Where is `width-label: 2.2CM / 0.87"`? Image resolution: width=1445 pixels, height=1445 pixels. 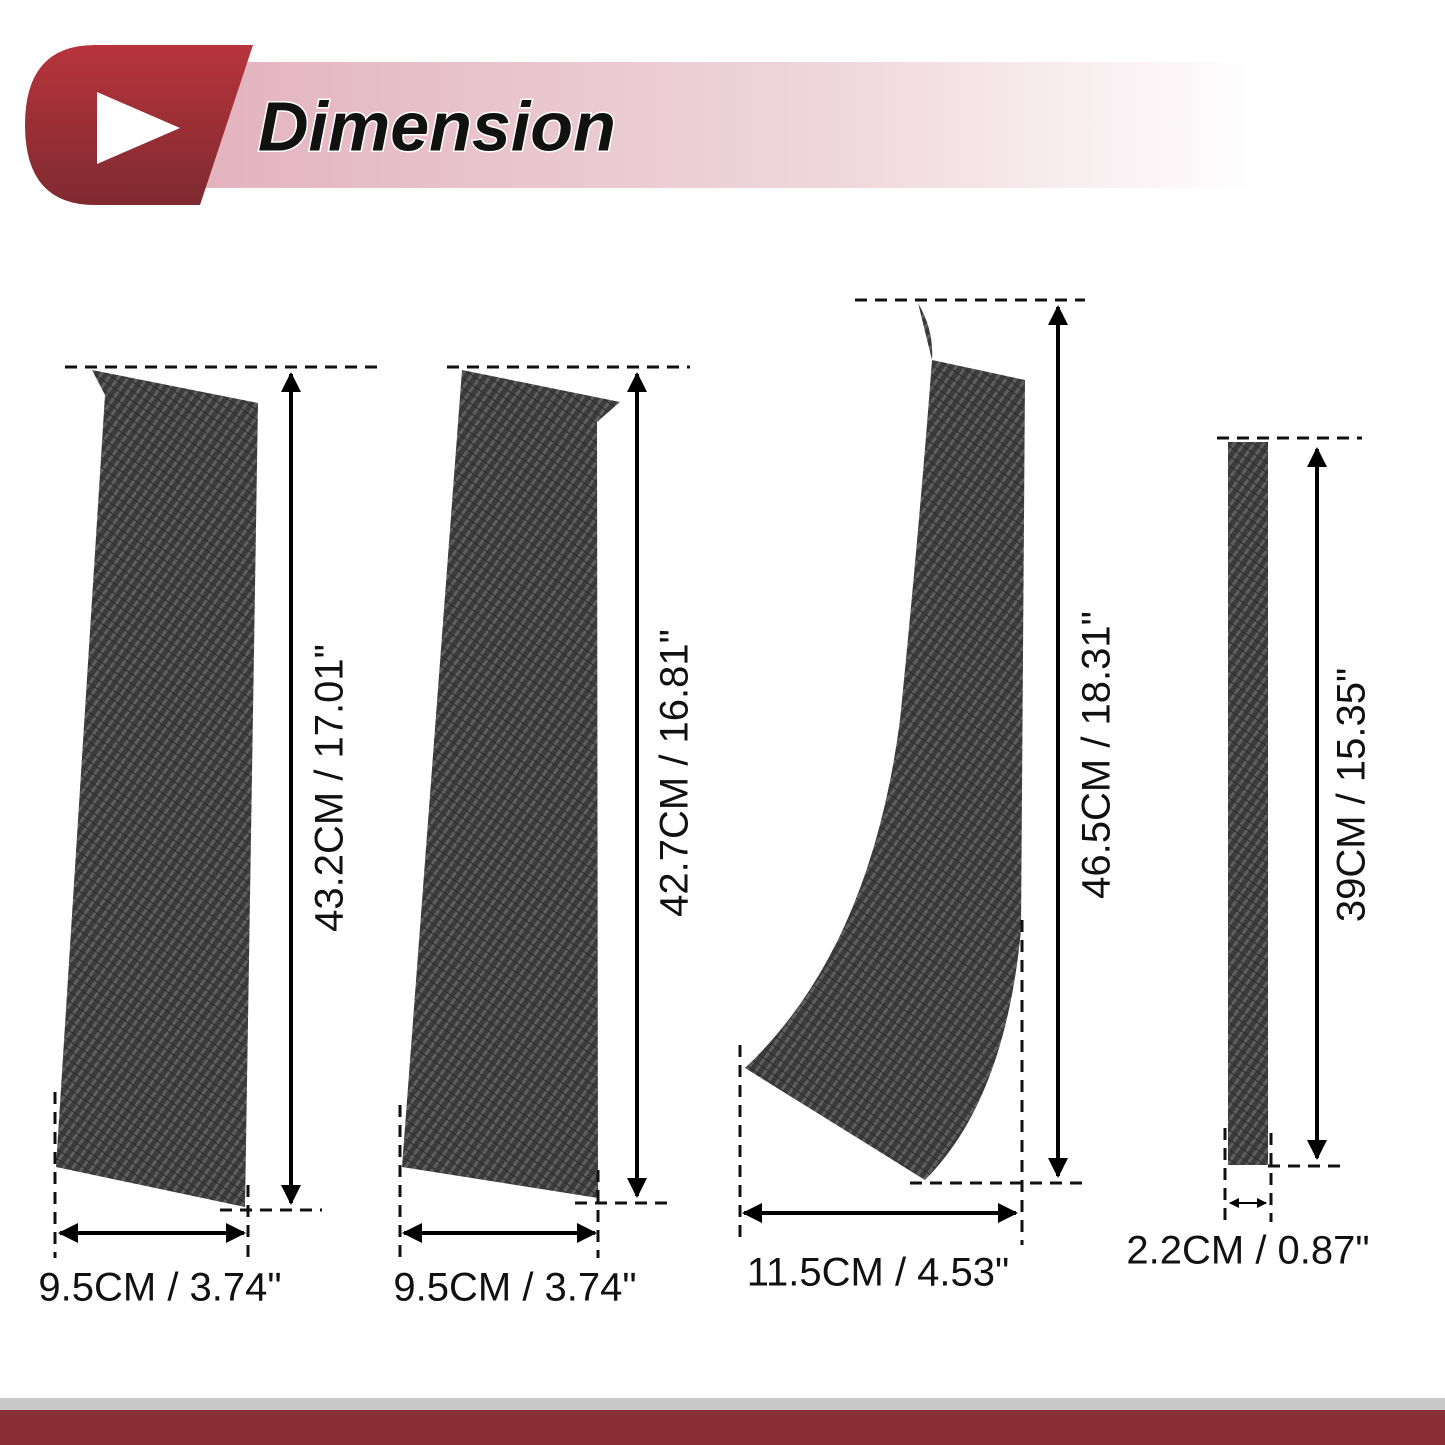 width-label: 2.2CM / 0.87" is located at coordinates (1247, 1251).